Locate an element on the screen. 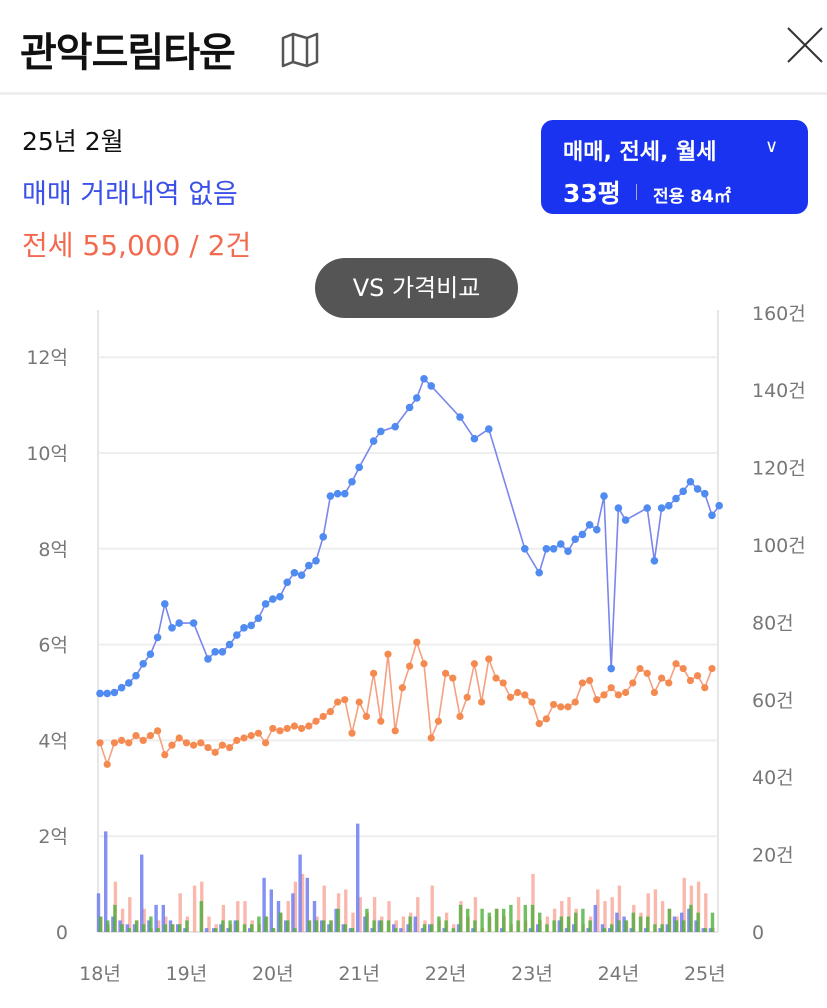  right-tick-label: 0 is located at coordinates (758, 933).